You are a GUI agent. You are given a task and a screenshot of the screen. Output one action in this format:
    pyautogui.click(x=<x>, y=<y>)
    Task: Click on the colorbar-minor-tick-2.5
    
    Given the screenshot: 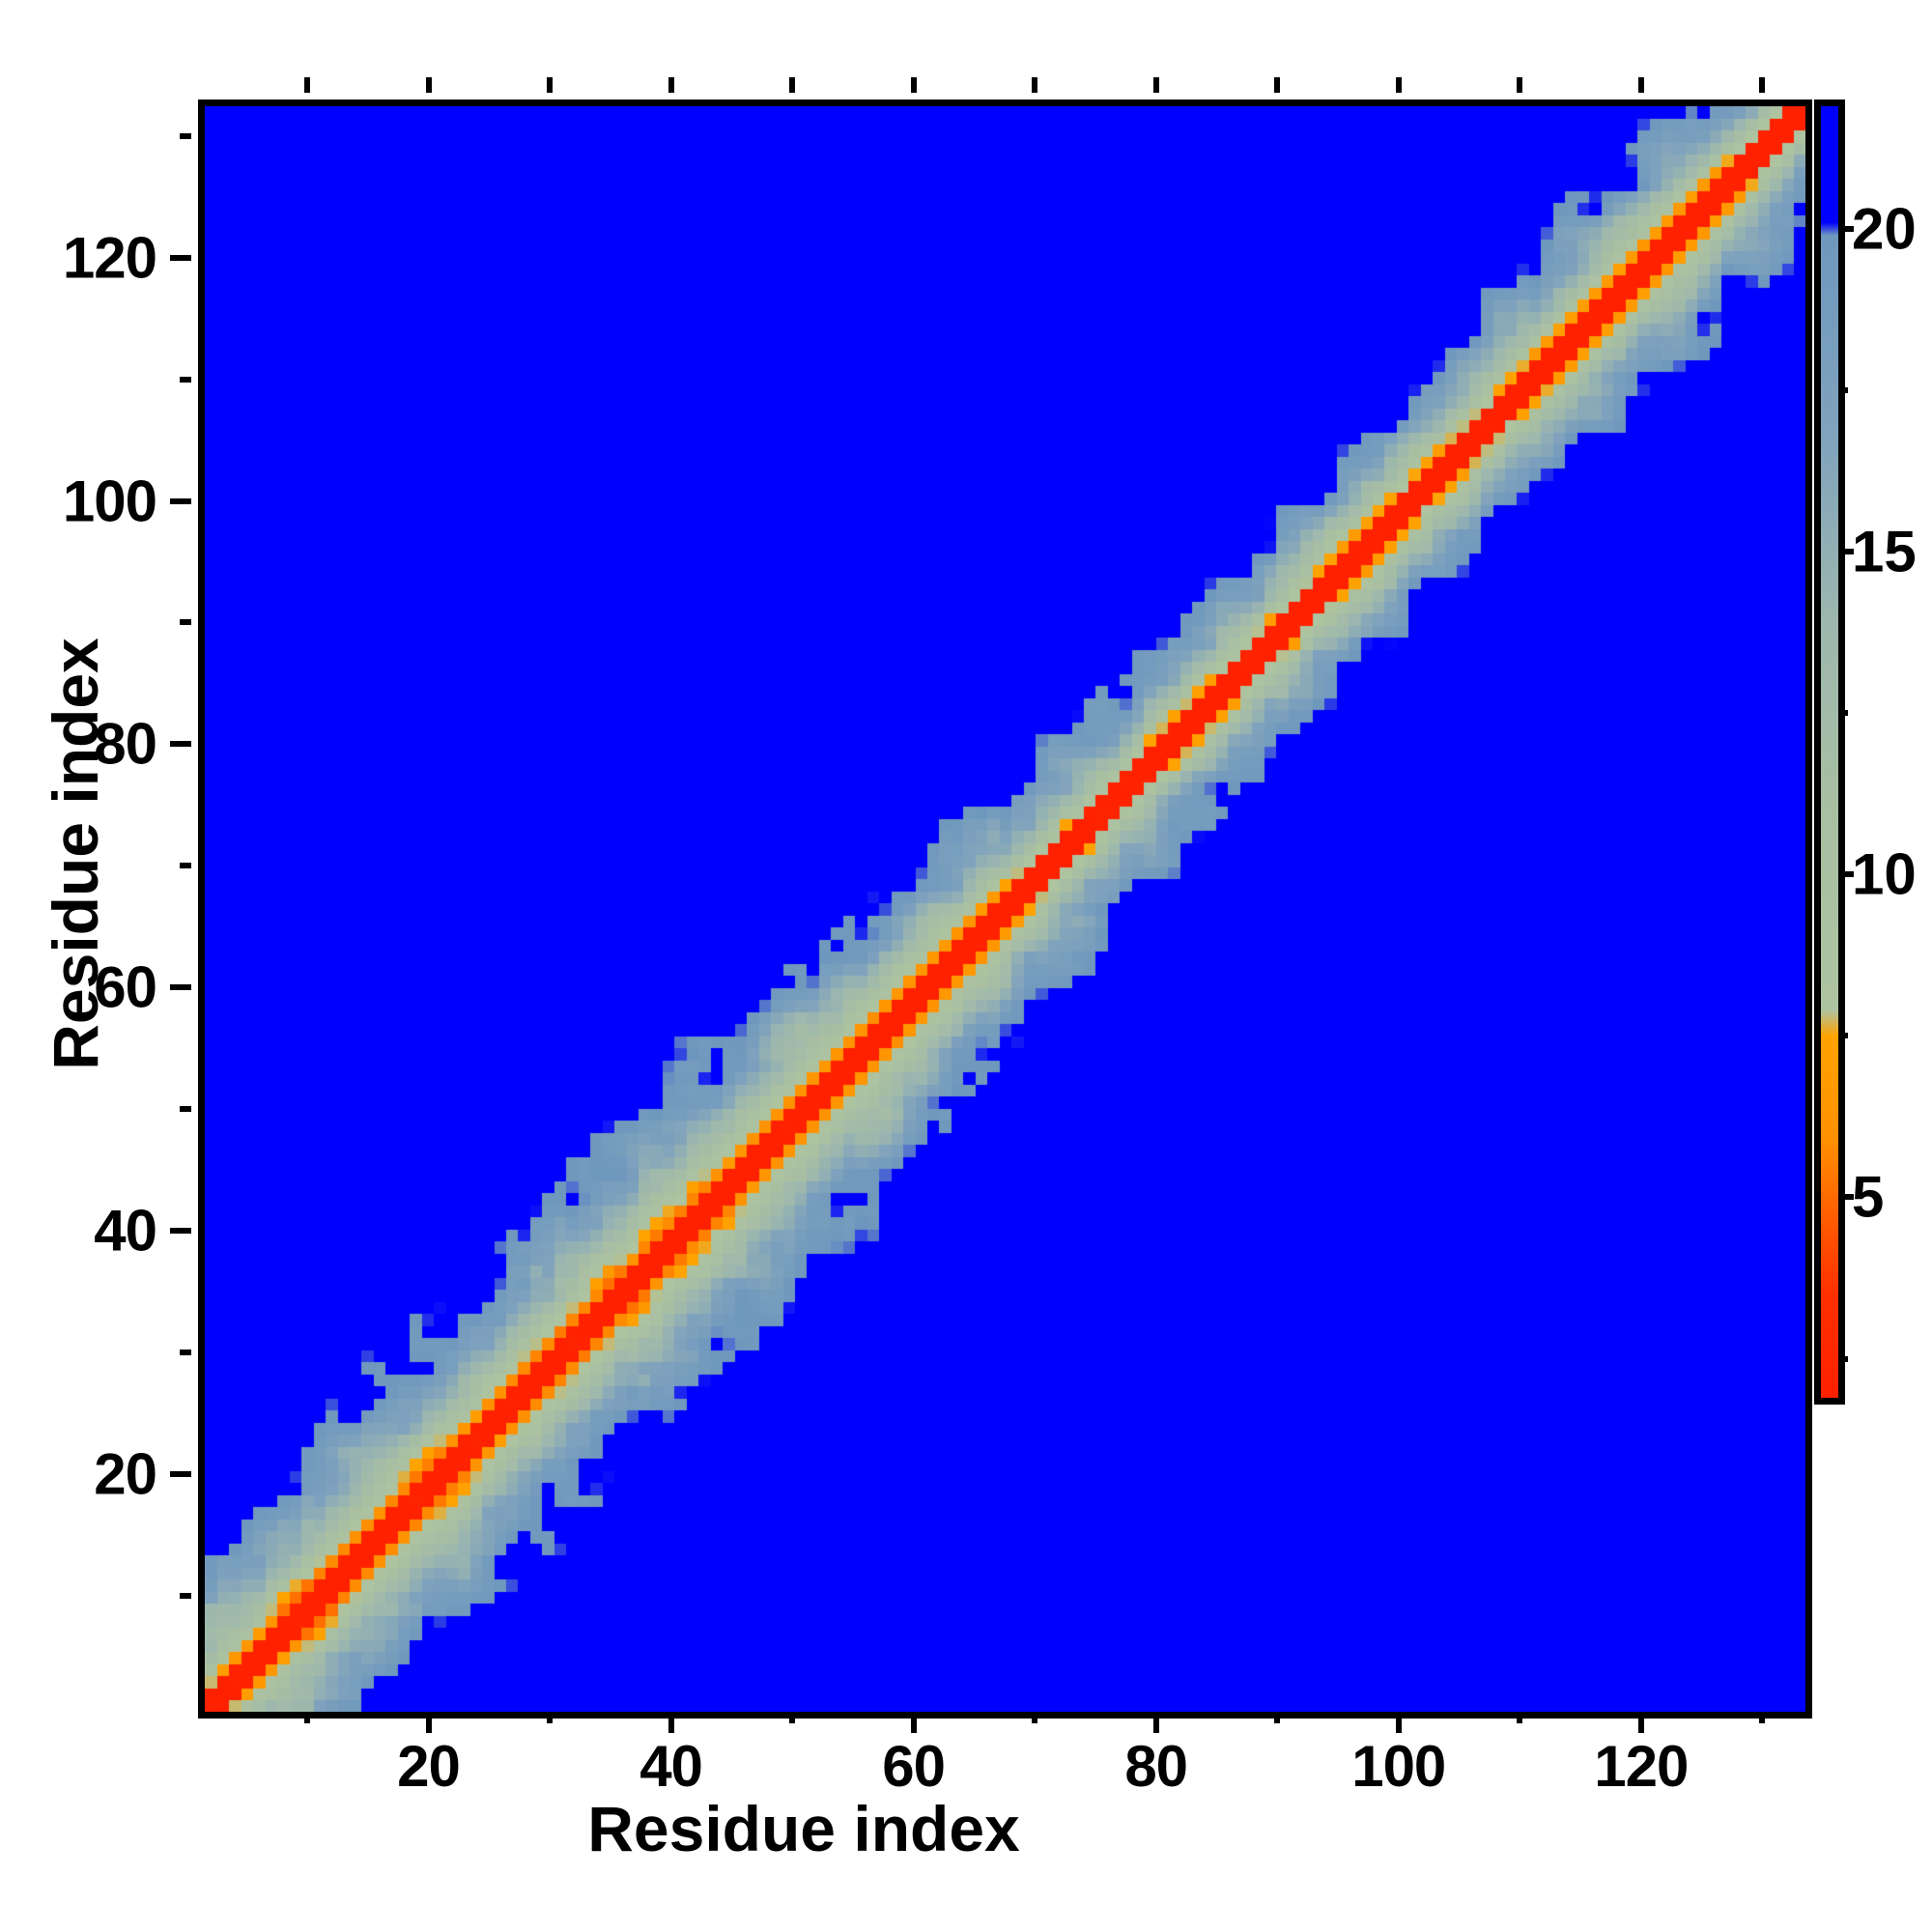 What is the action you would take?
    pyautogui.click(x=1843, y=1358)
    